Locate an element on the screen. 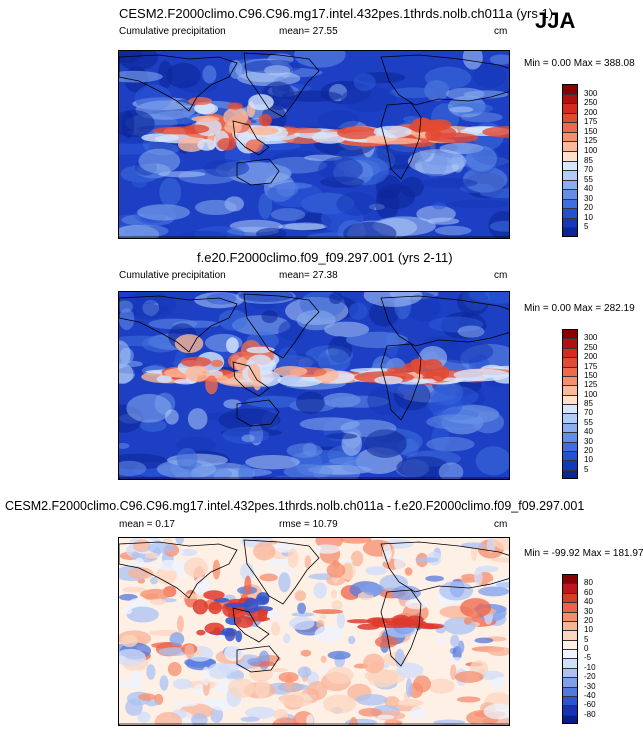 This screenshot has height=737, width=643. colorbar-tick-label: 175 is located at coordinates (591, 122).